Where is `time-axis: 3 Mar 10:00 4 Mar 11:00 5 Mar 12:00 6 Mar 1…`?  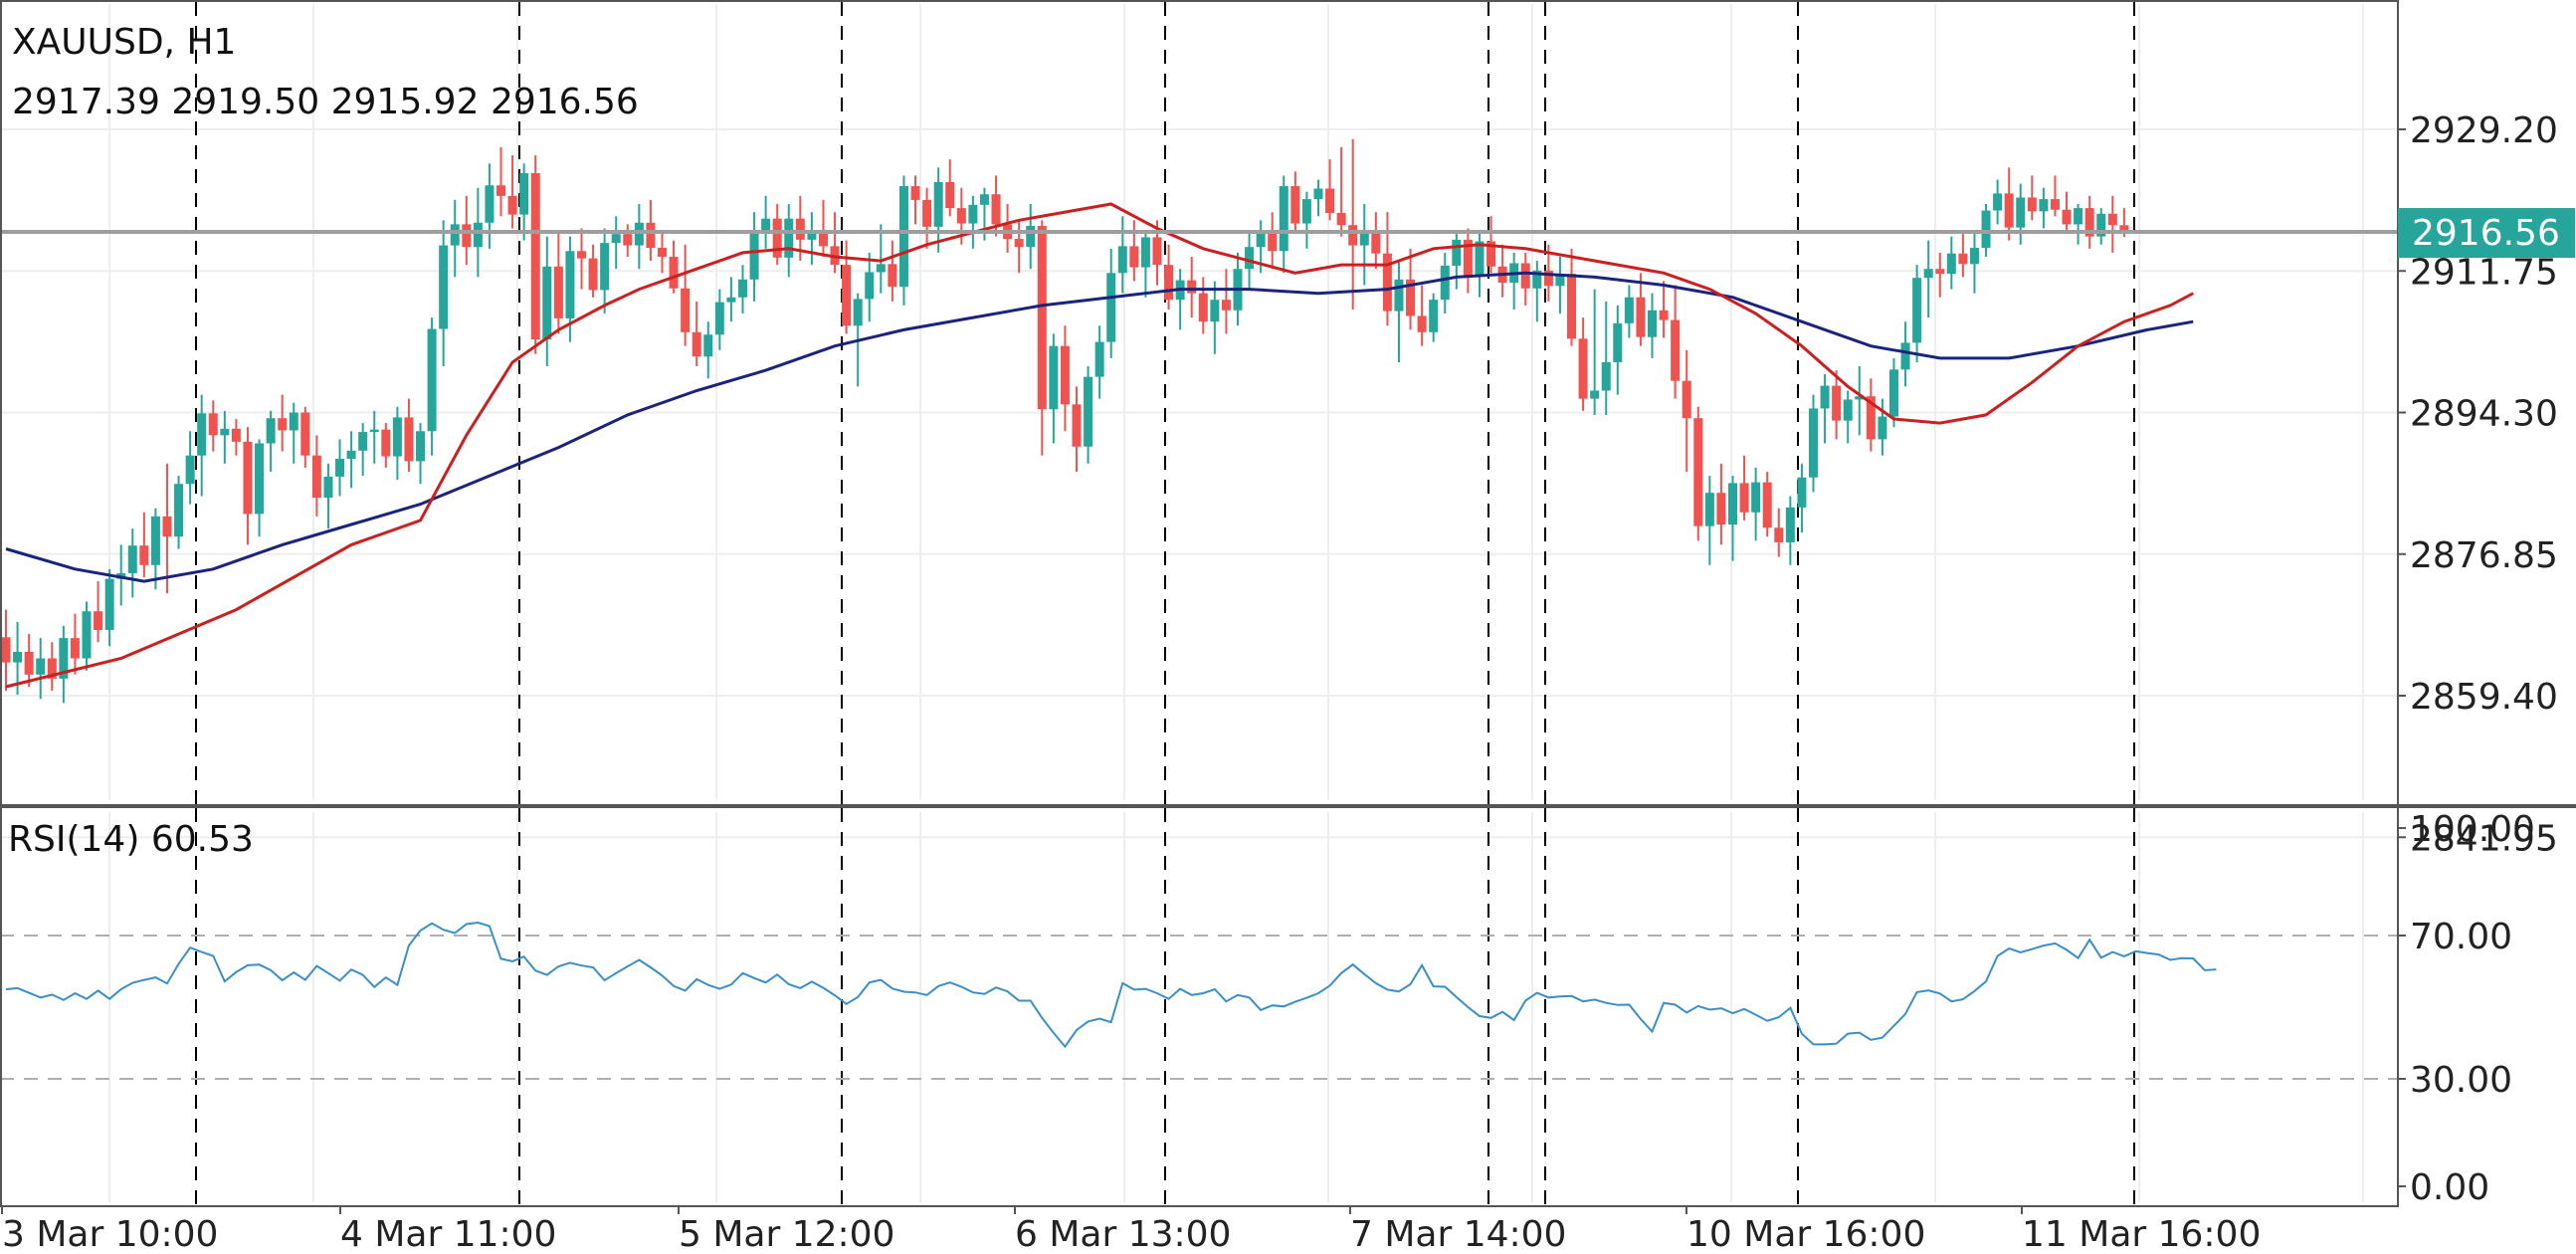 time-axis: 3 Mar 10:00 4 Mar 11:00 5 Mar 12:00 6 Mar 1… is located at coordinates (1131, 1230).